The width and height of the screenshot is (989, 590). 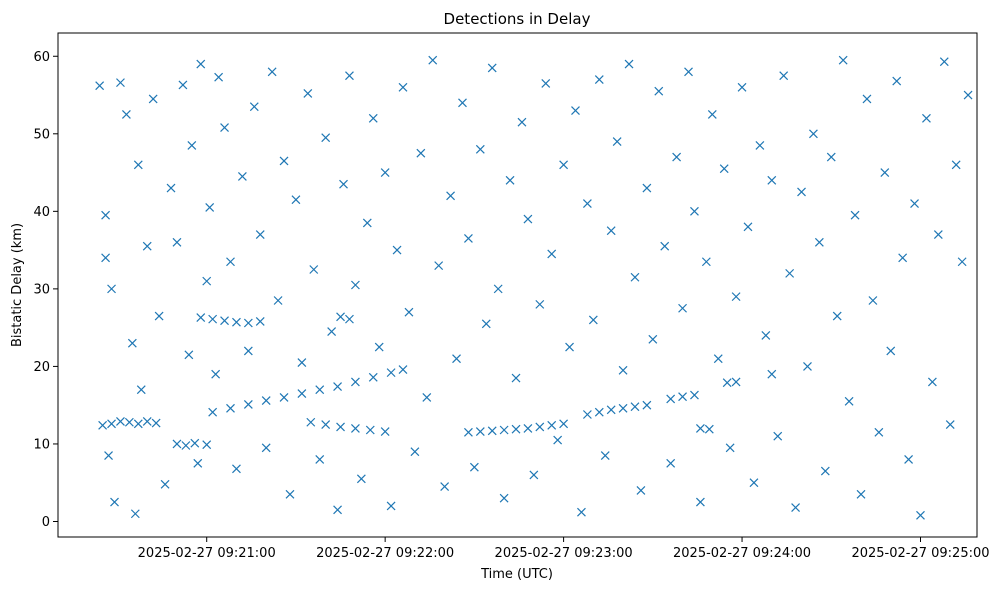 What do you see at coordinates (46, 522) in the screenshot?
I see `y-tick-label: 0` at bounding box center [46, 522].